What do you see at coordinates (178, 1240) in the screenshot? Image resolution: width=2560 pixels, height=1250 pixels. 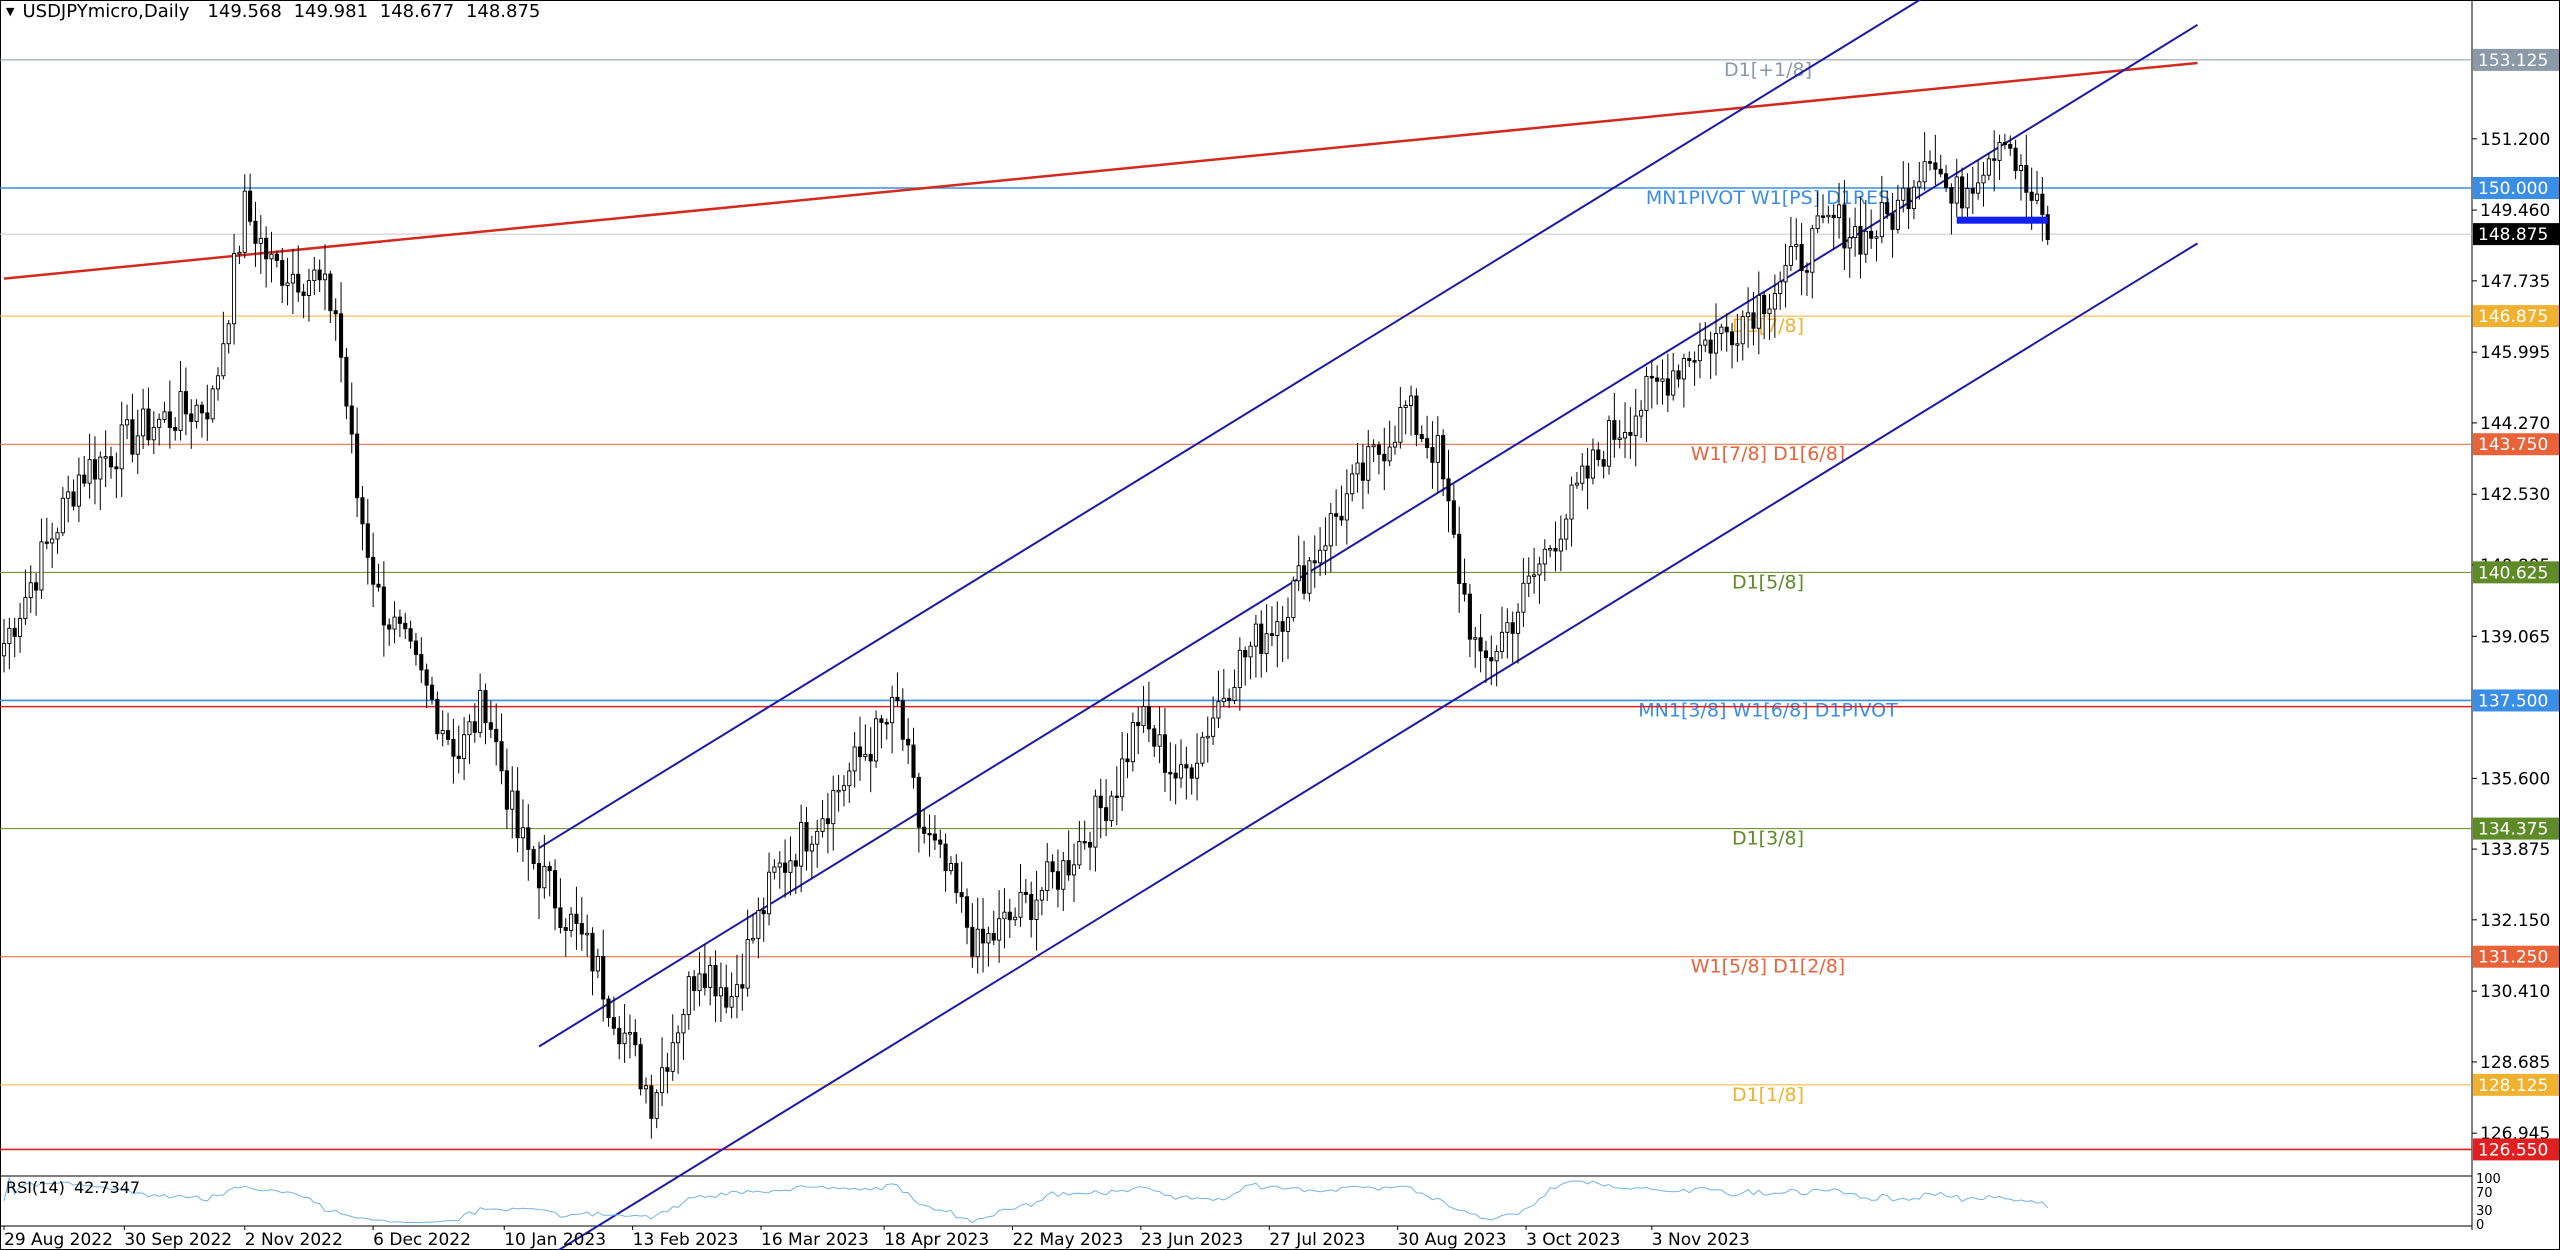 I see `x-tick-label: 30 Sep 2022` at bounding box center [178, 1240].